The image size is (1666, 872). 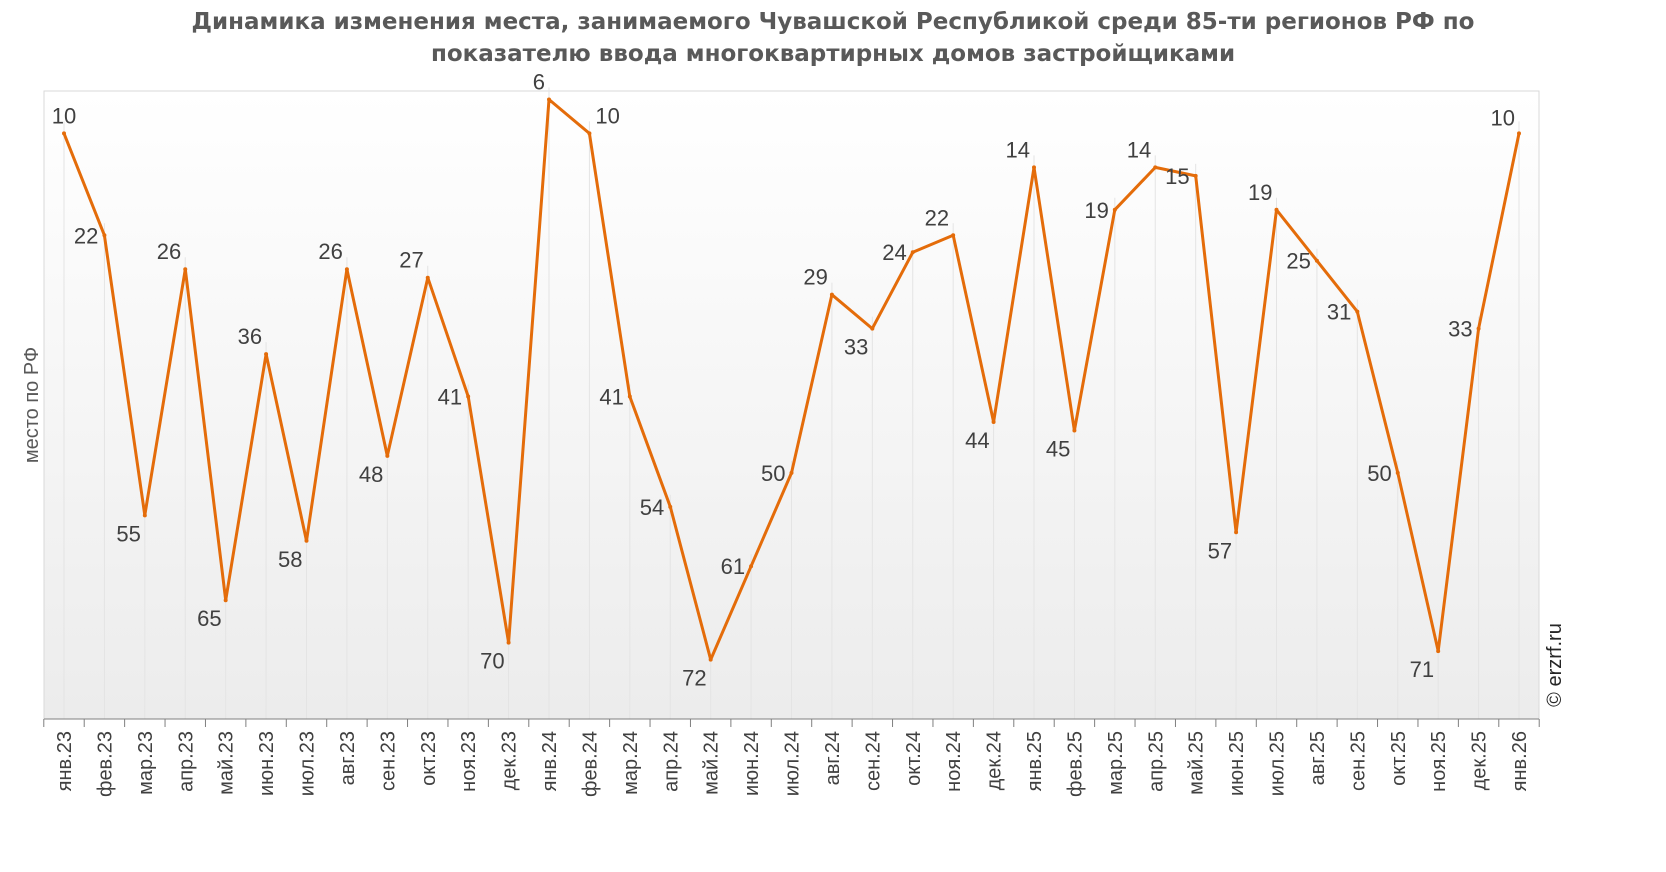 What do you see at coordinates (1220, 550) in the screenshot?
I see `data-label: 57` at bounding box center [1220, 550].